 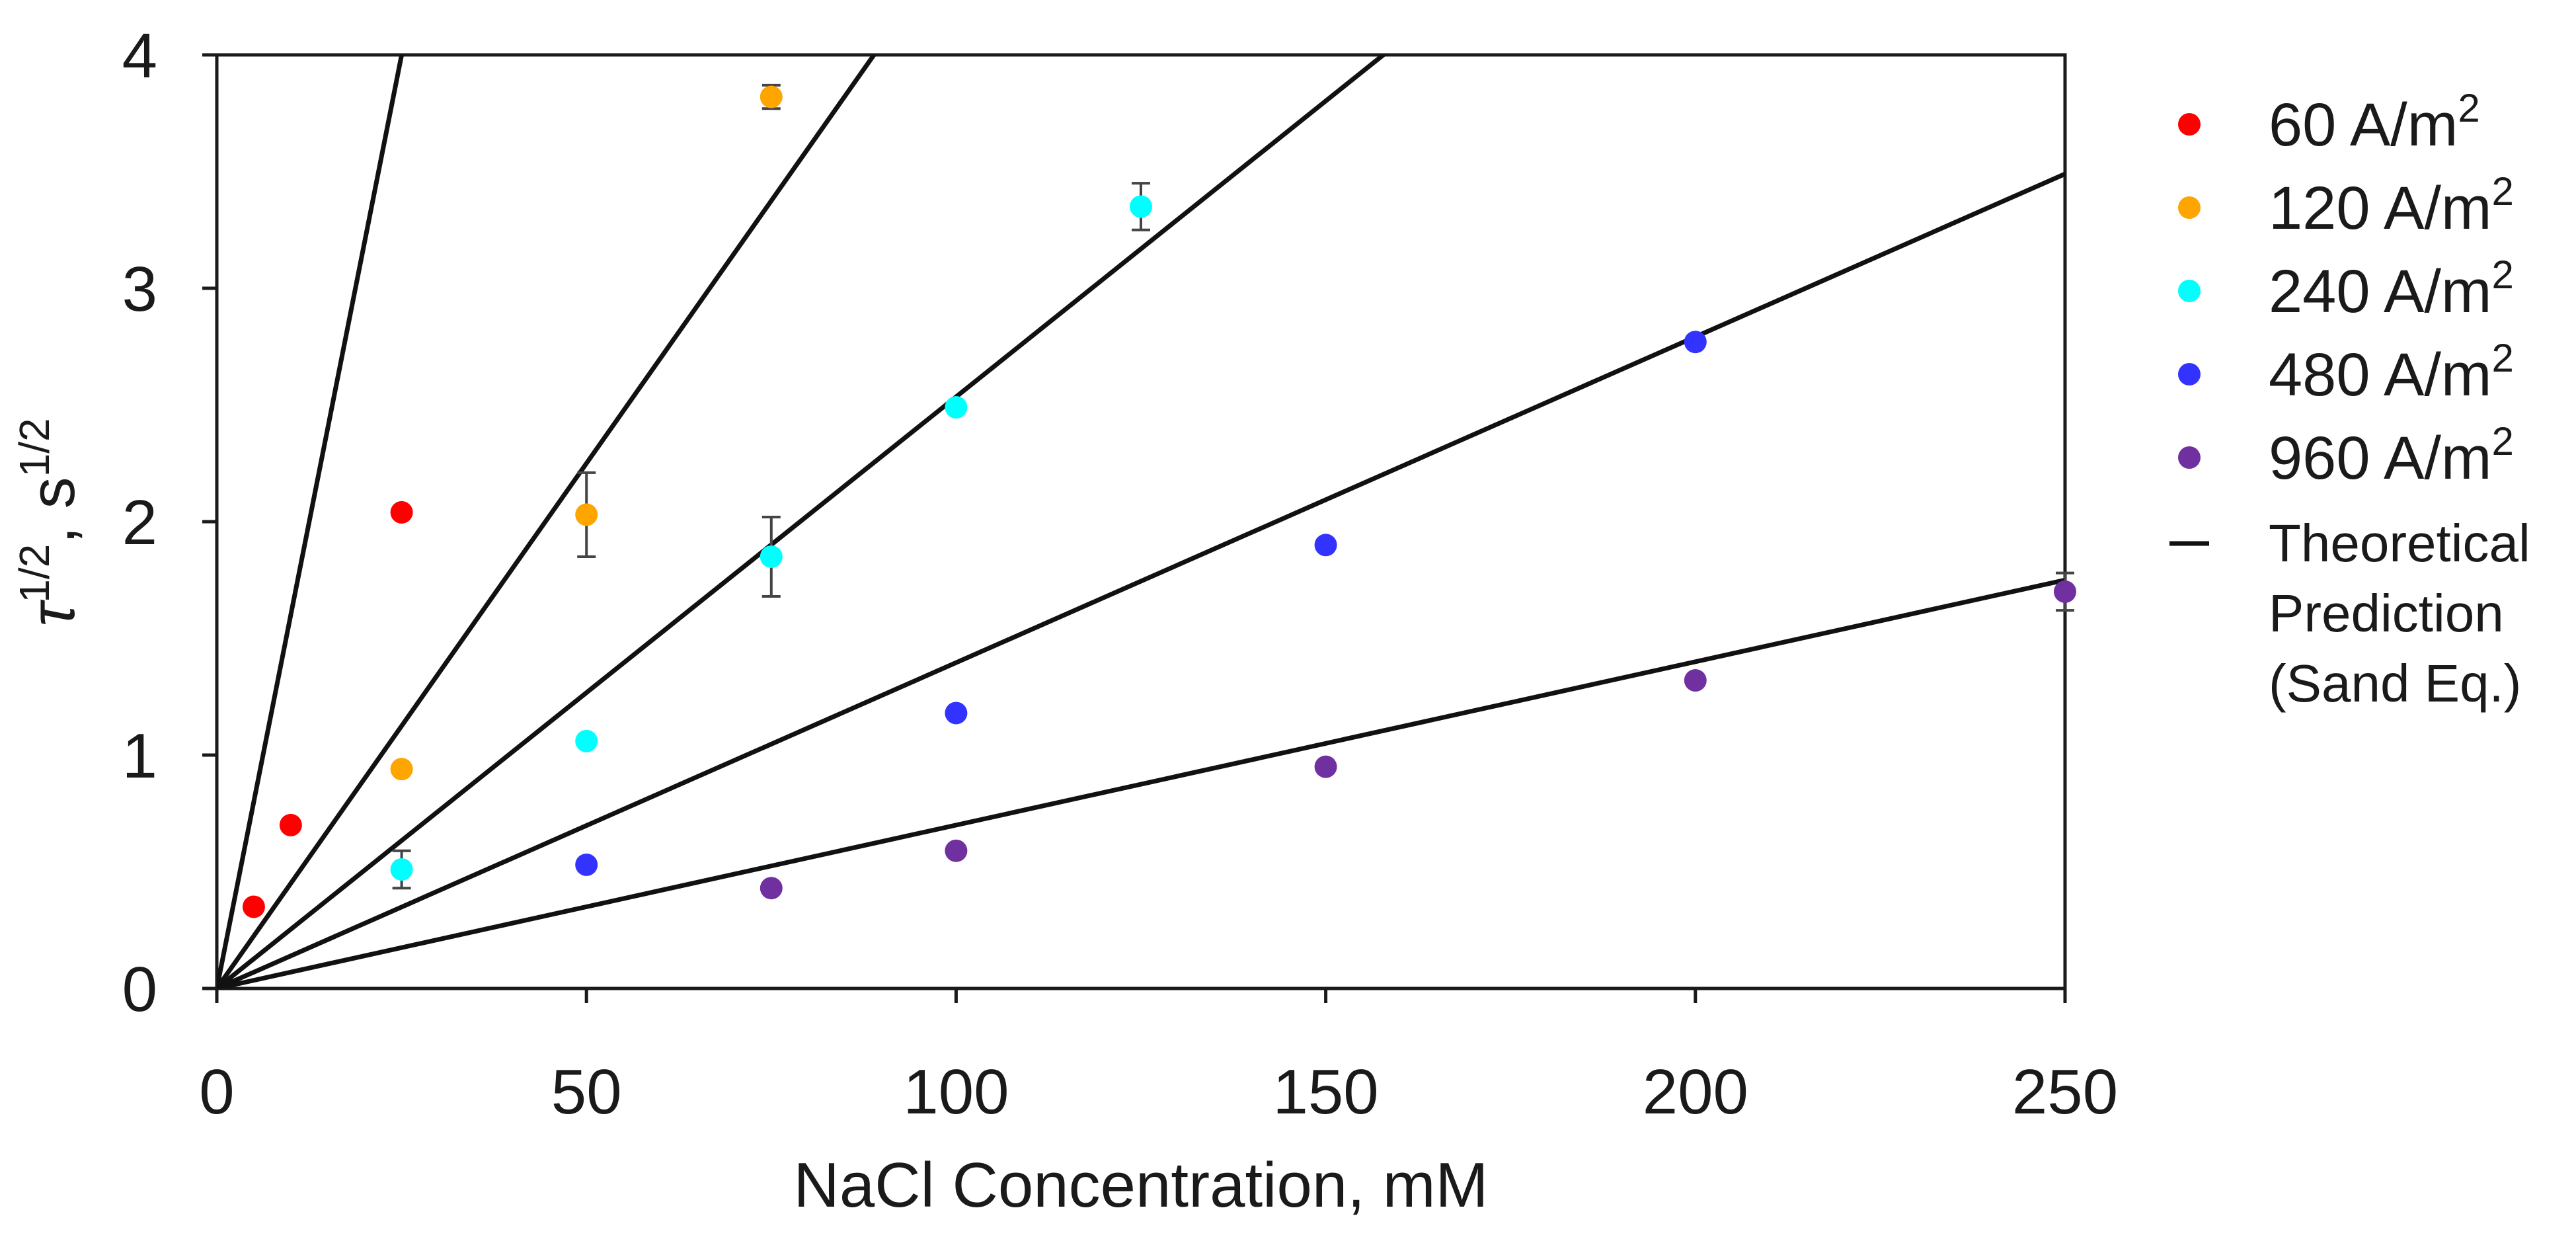 I want to click on x-tick-label: 200, so click(x=1695, y=1092).